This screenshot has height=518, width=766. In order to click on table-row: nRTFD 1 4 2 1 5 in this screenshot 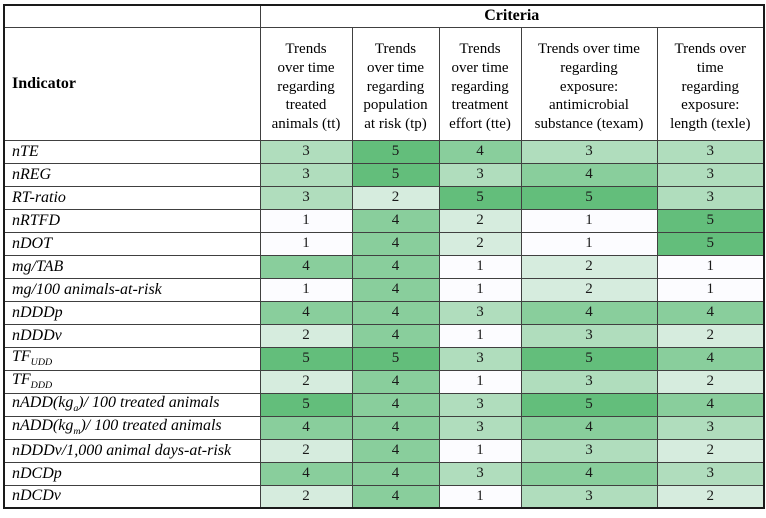, I will do `click(384, 220)`.